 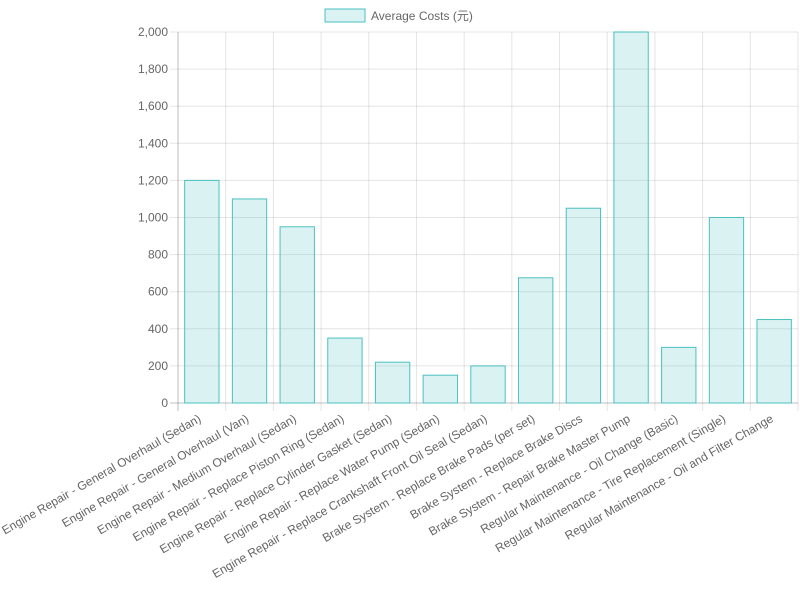 What do you see at coordinates (422, 16) in the screenshot?
I see `legend-label: Average Costs (元)` at bounding box center [422, 16].